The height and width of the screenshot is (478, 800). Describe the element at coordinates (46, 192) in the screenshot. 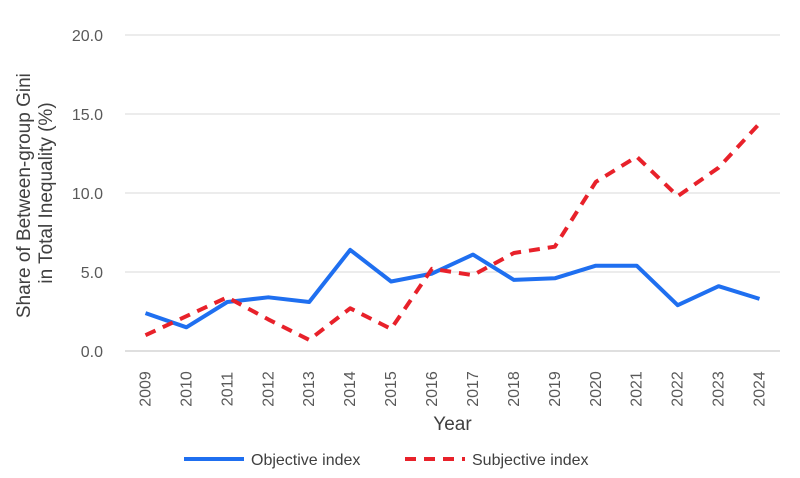

I see `y-axis-title-line-2: in Total Inequality (%)` at that location.